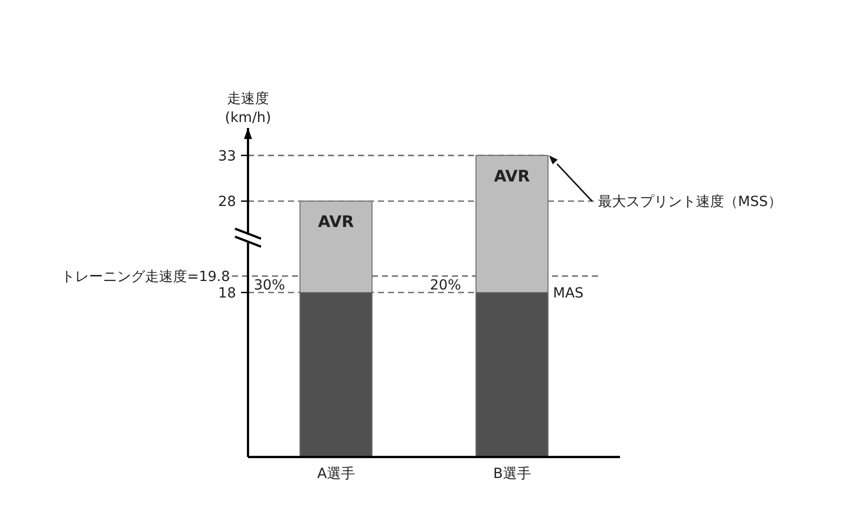 The width and height of the screenshot is (865, 520). What do you see at coordinates (690, 202) in the screenshot?
I see `ref-line-label: 最大スプリント速度（MSS）` at bounding box center [690, 202].